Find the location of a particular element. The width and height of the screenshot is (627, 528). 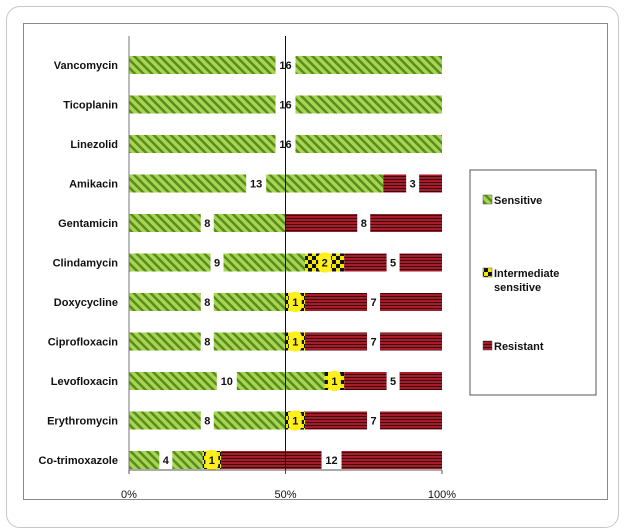

data-label-levofloxacin-resistant: 5 is located at coordinates (393, 382).